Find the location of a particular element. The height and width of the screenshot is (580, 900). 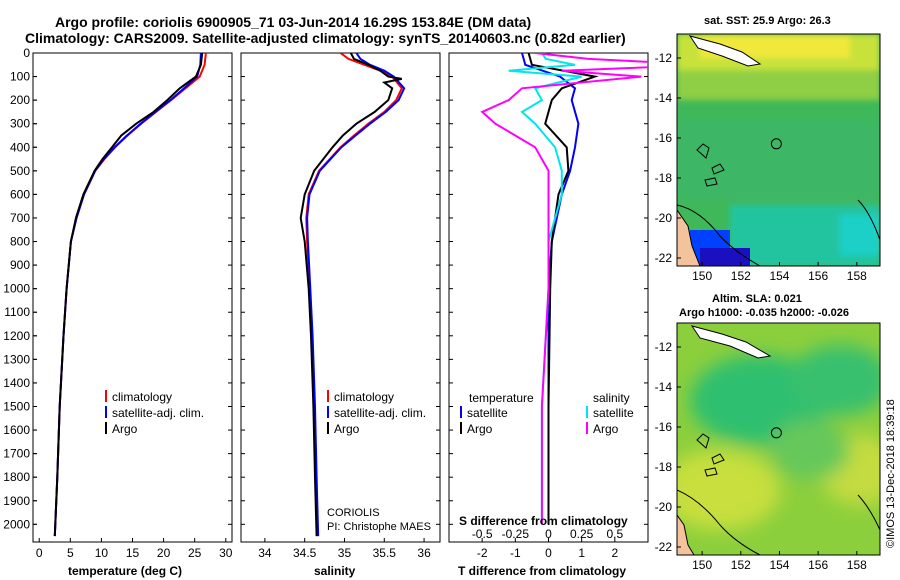

temperature-legend: climatology satellite-adj. clim. Argo is located at coordinates (154, 413).